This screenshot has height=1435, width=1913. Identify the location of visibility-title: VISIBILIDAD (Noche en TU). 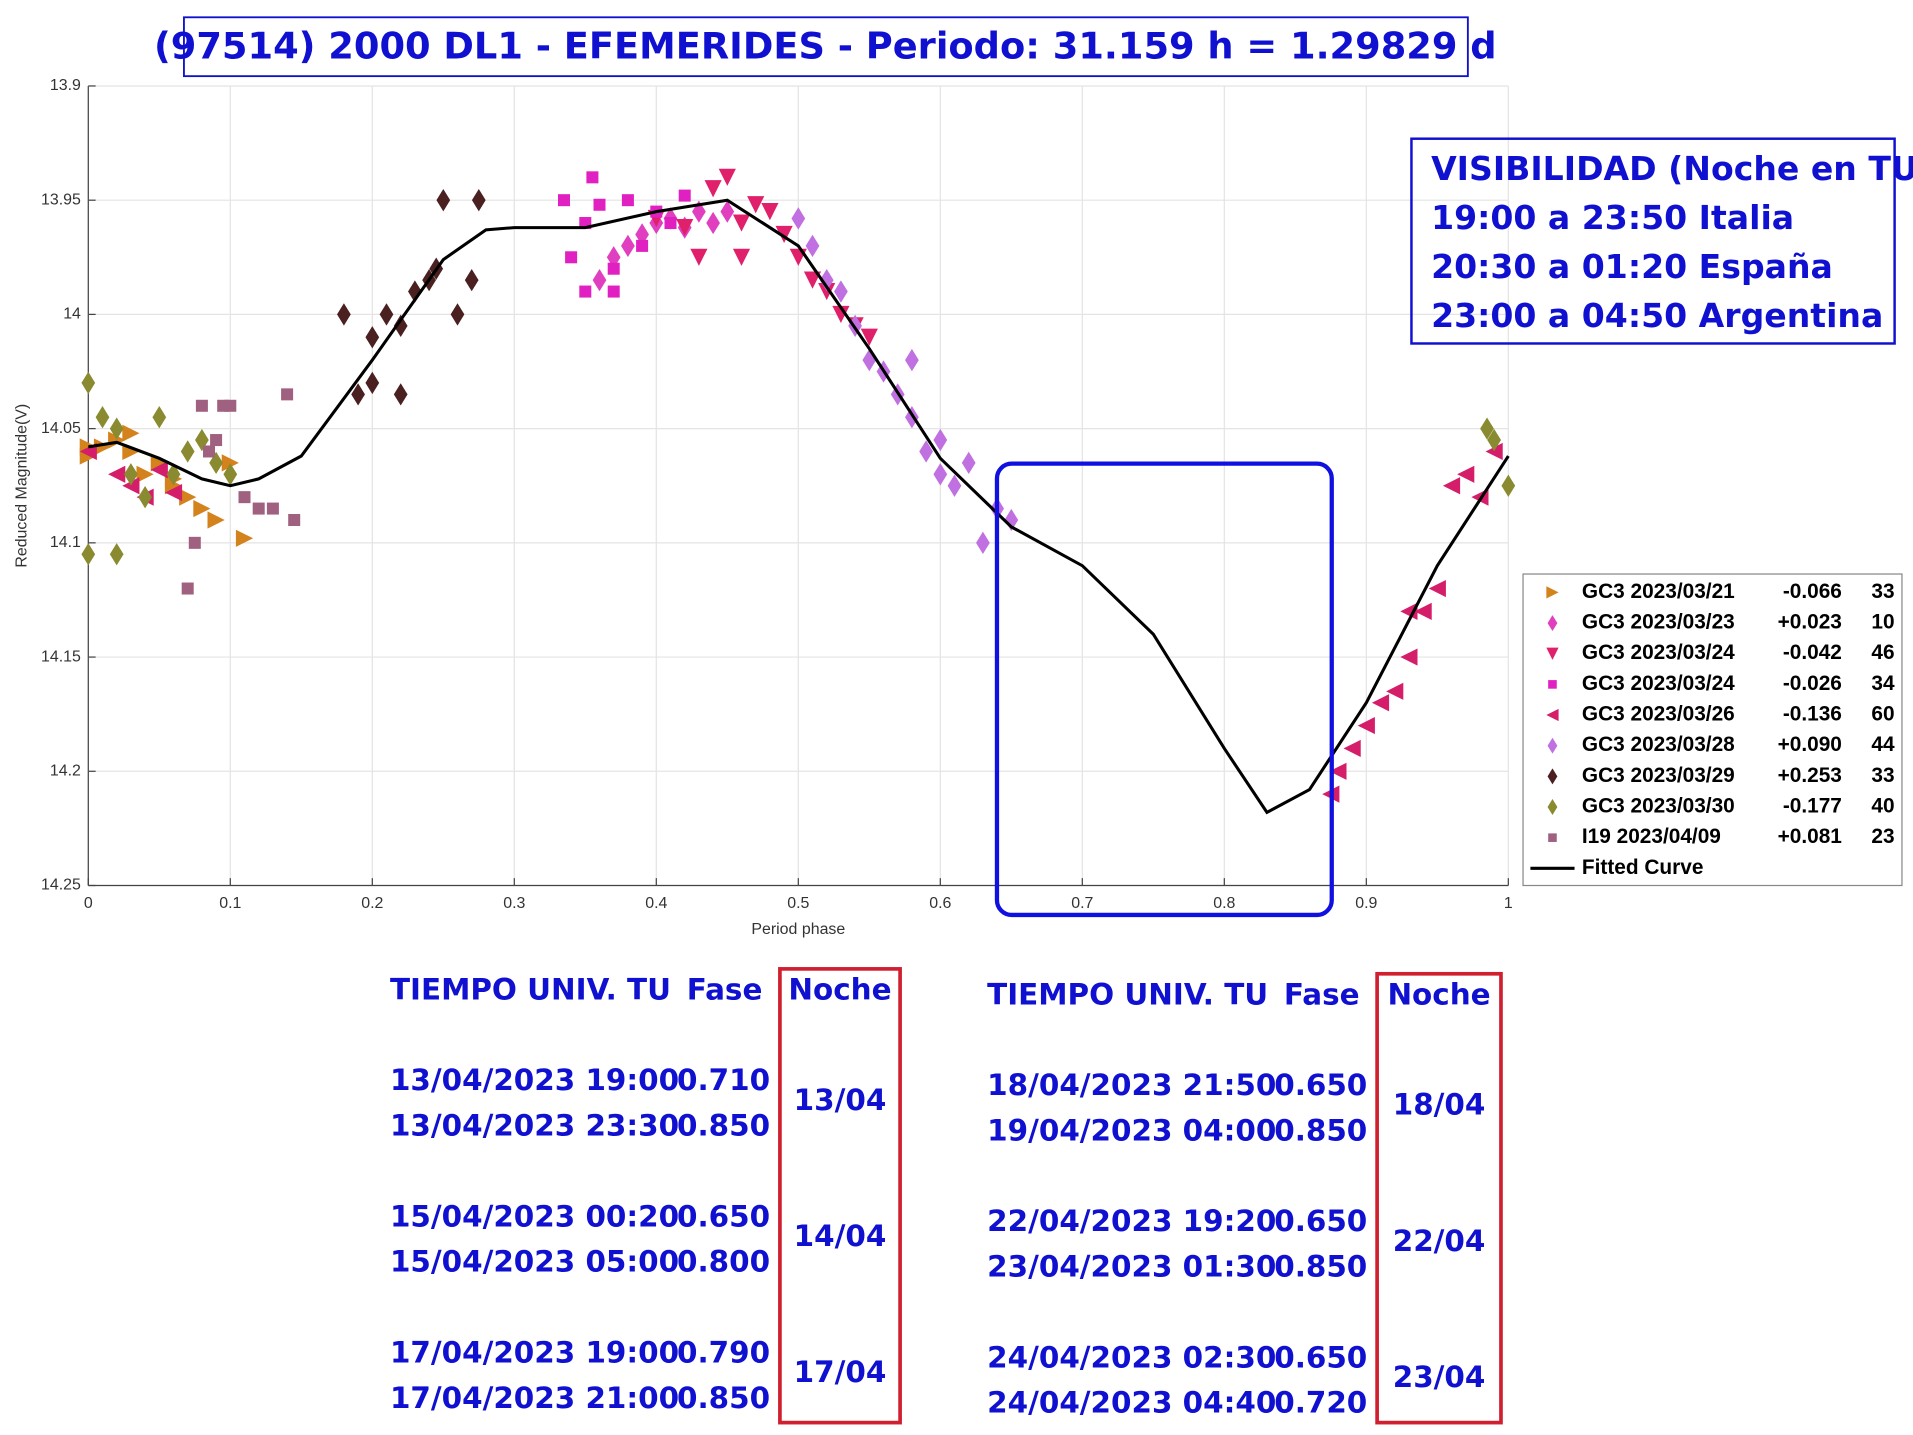
(1672, 168).